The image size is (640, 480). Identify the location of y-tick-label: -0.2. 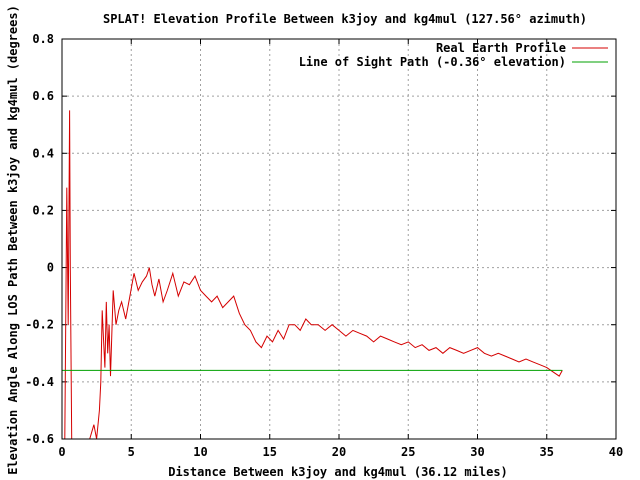
(39, 325).